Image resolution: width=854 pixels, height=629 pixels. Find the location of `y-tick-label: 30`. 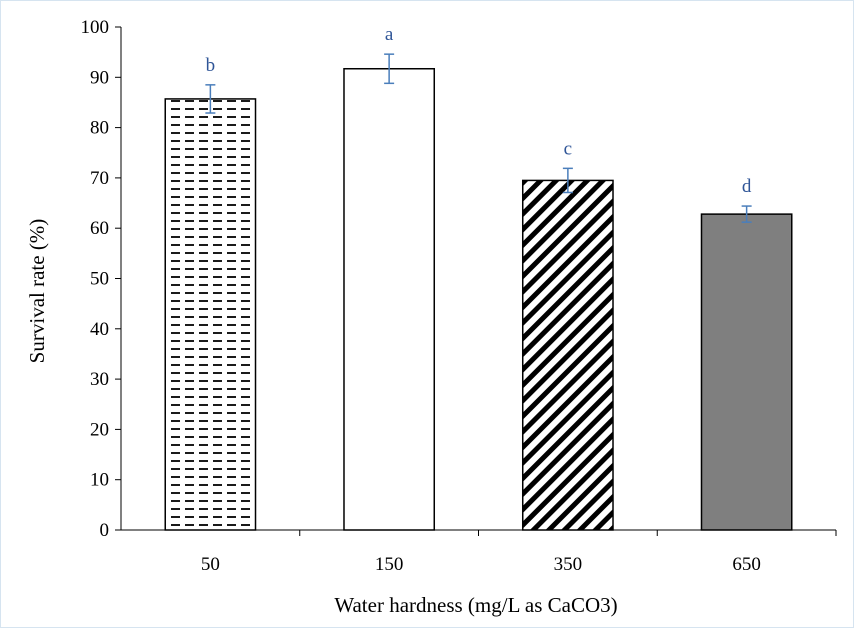

y-tick-label: 30 is located at coordinates (99, 379).